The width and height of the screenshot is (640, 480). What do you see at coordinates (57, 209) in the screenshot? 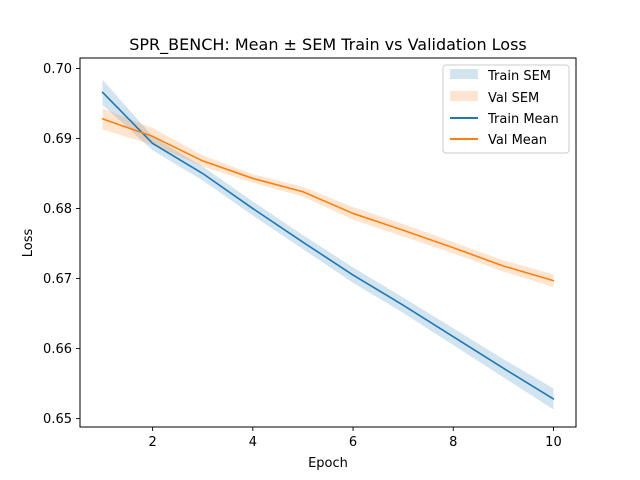
I see `y-tick-label: 0.68` at bounding box center [57, 209].